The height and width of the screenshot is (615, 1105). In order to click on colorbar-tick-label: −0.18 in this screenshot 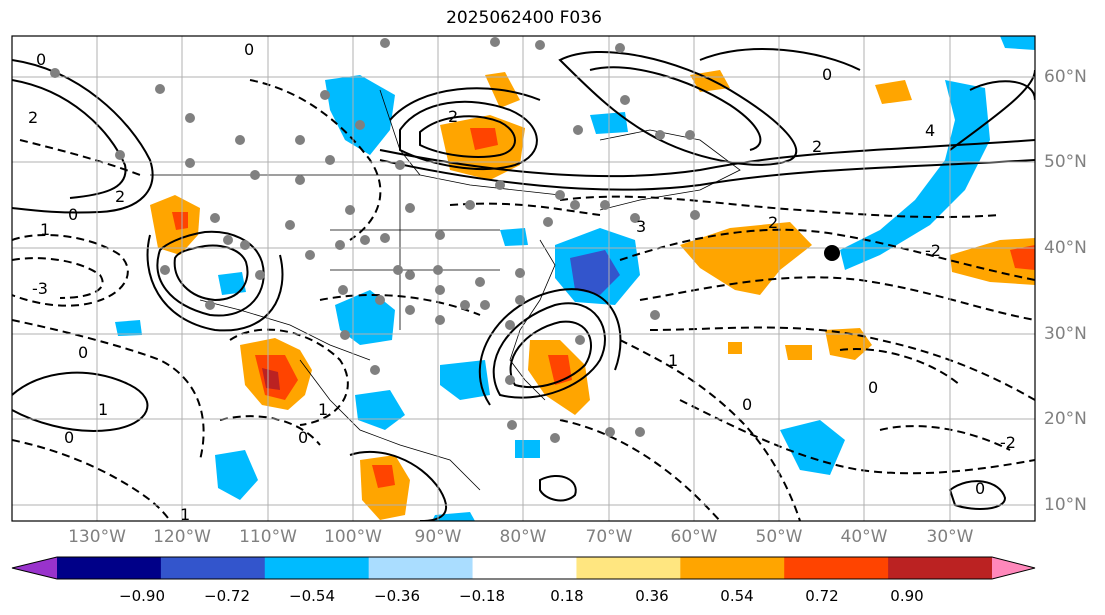, I will do `click(482, 596)`.